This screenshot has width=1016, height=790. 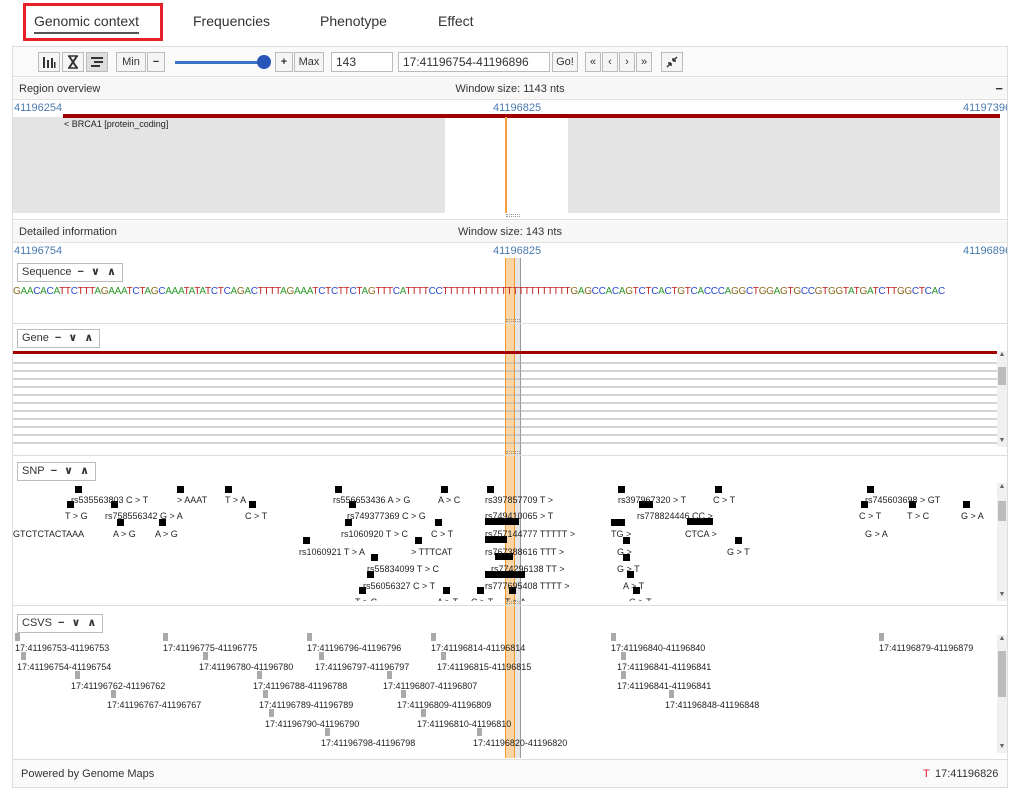 What do you see at coordinates (76, 516) in the screenshot?
I see `snp-label: T > G` at bounding box center [76, 516].